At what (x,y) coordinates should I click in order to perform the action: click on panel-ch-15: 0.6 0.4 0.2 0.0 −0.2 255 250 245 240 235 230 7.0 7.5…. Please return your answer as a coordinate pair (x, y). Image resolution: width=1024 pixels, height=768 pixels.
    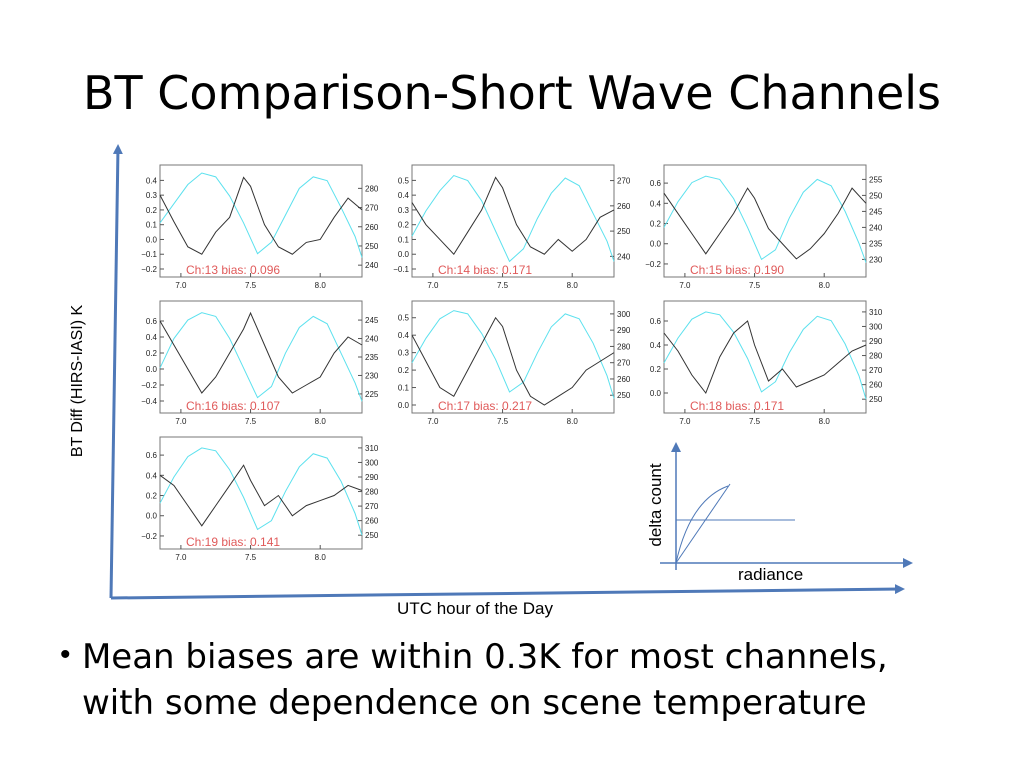
    Looking at the image, I should click on (764, 227).